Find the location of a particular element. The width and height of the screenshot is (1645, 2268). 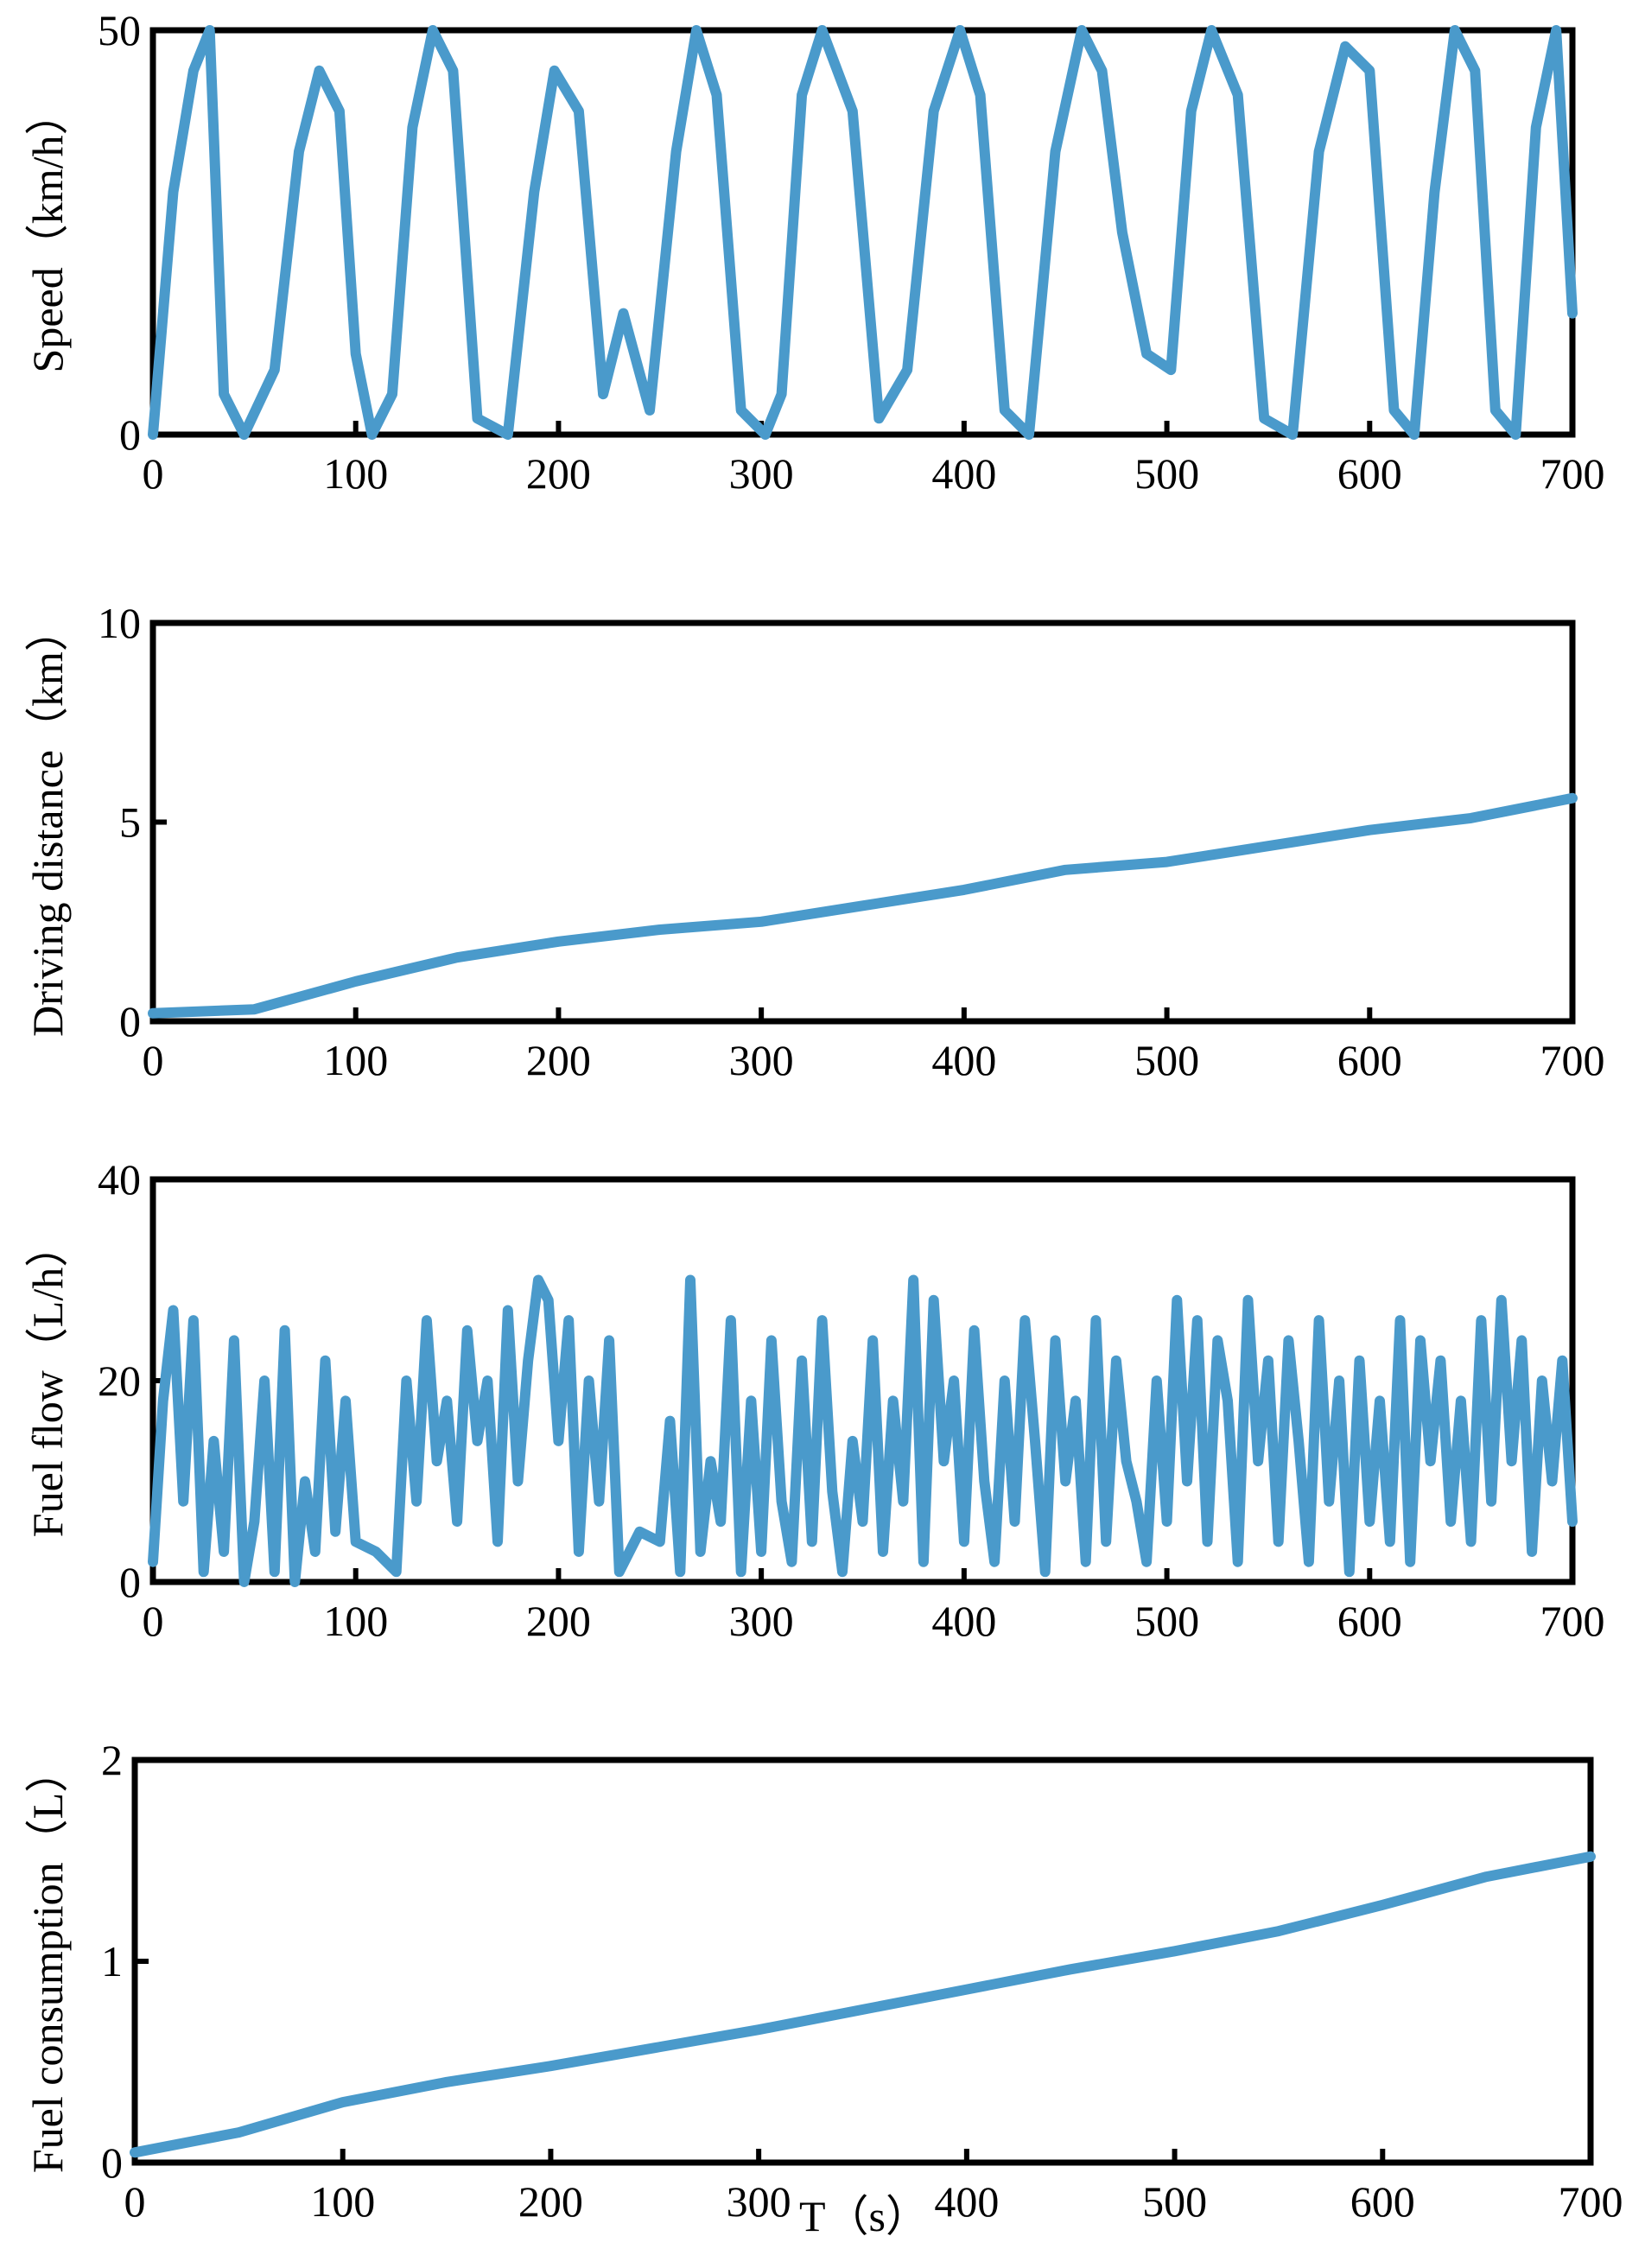

distance-series is located at coordinates (863, 905).